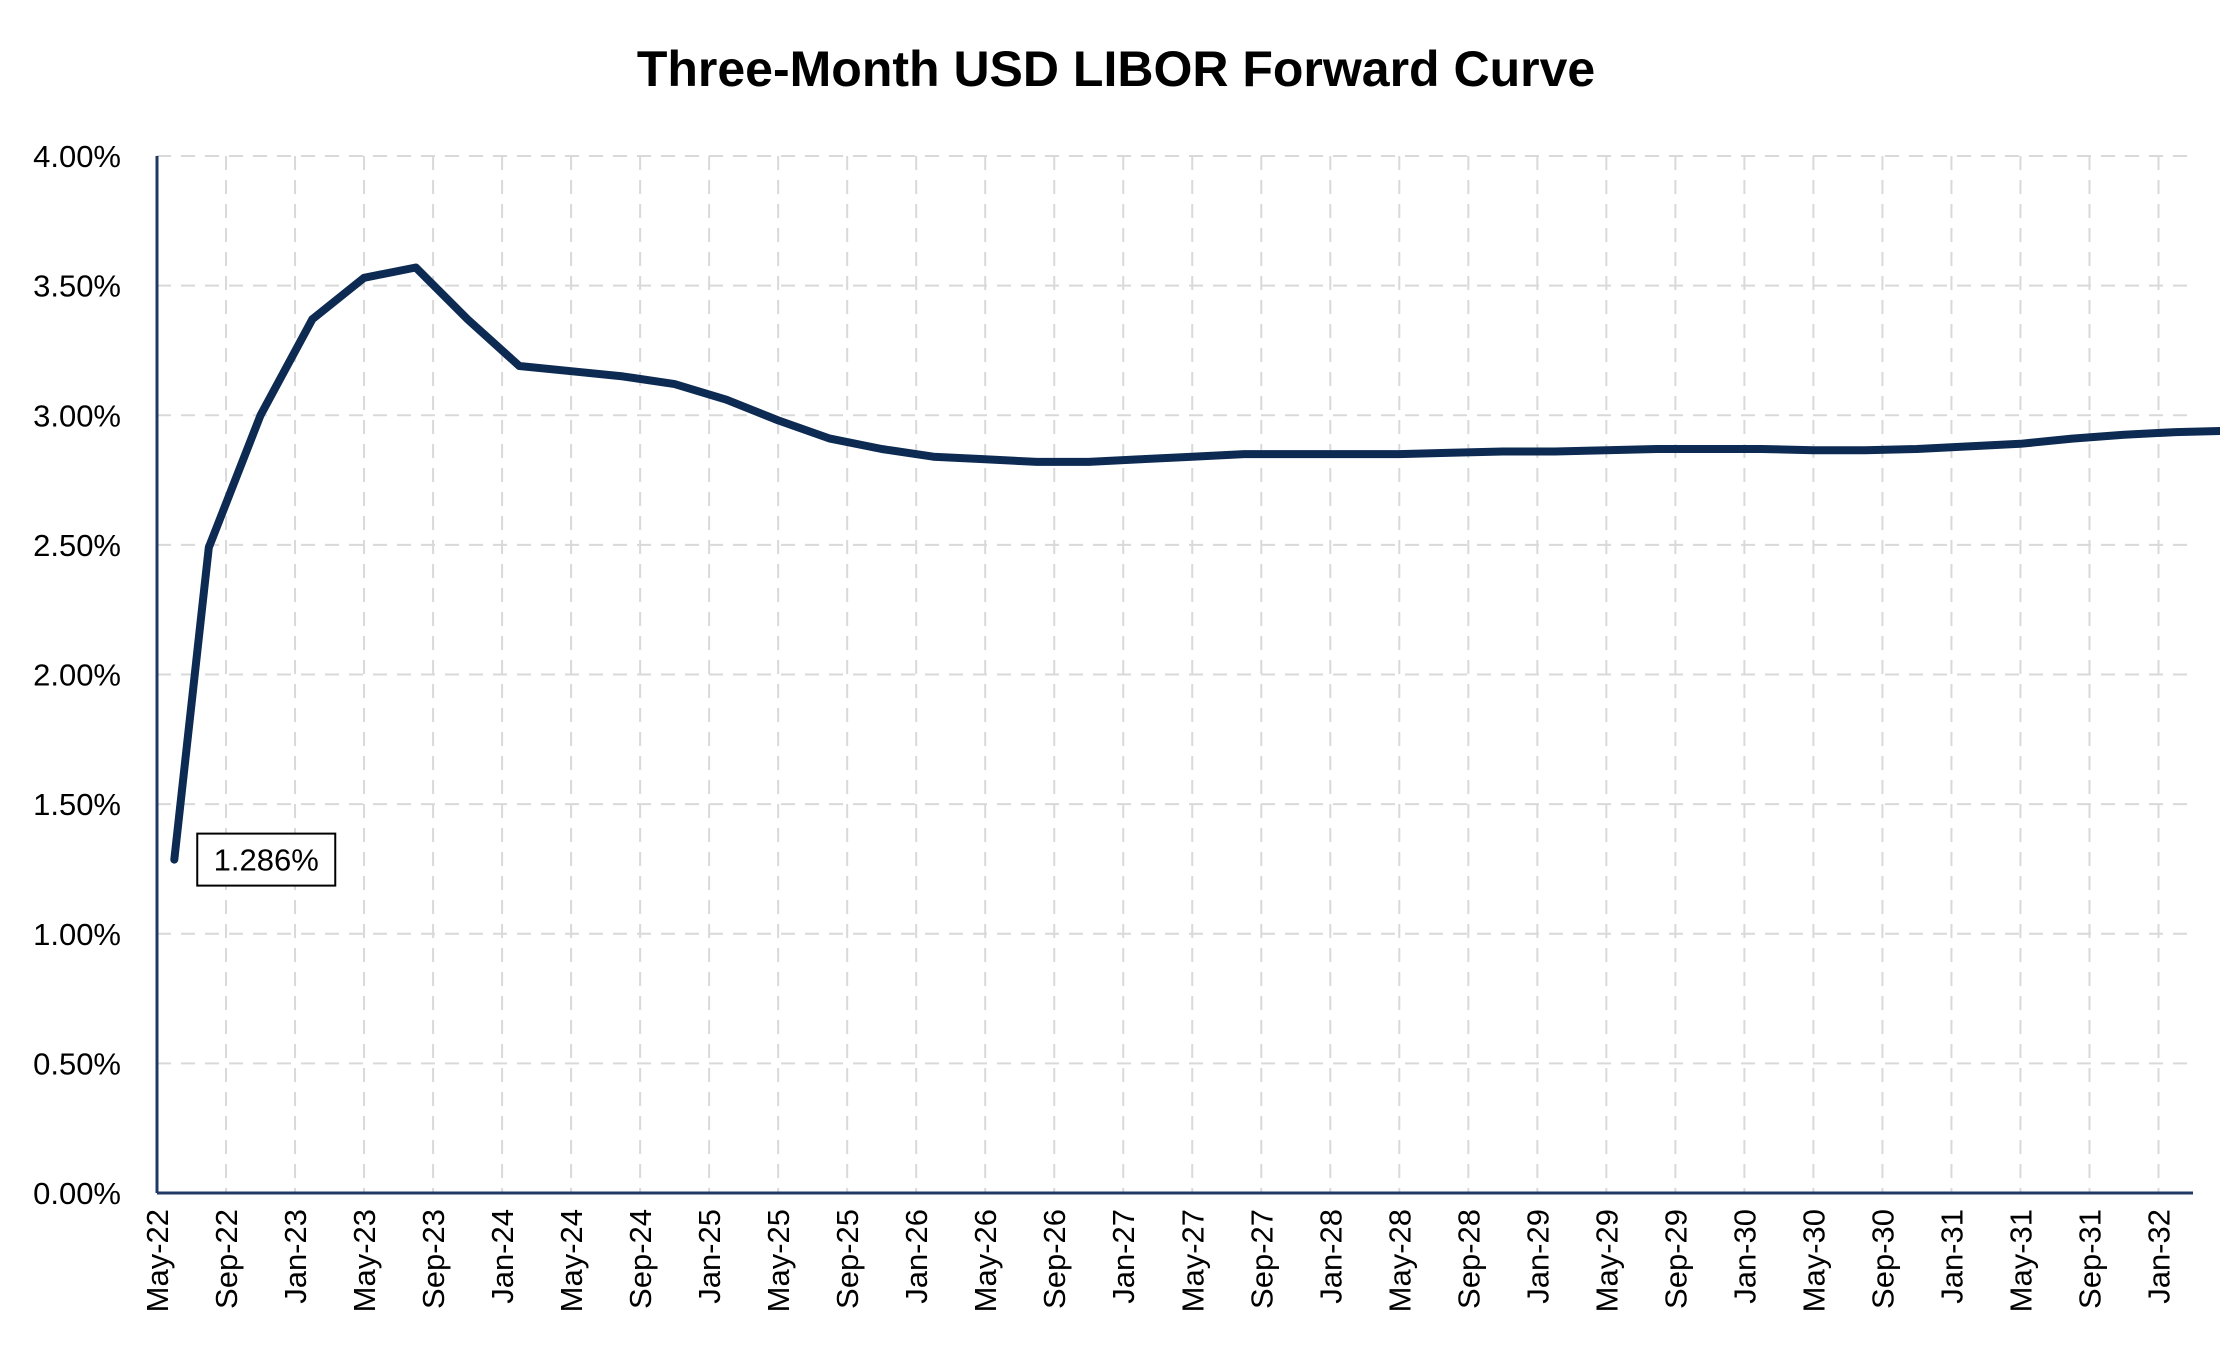  I want to click on x-tick-label: May-29, so click(1606, 1260).